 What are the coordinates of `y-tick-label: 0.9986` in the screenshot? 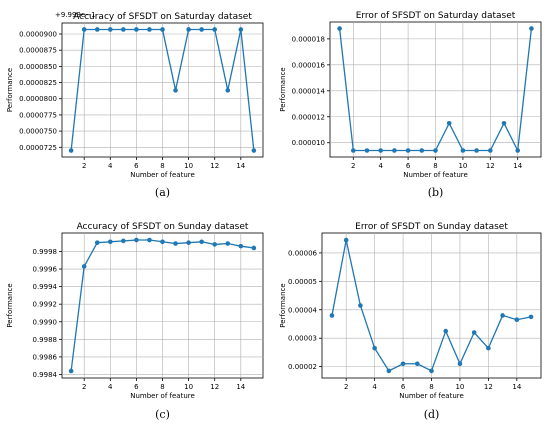 It's located at (45, 357).